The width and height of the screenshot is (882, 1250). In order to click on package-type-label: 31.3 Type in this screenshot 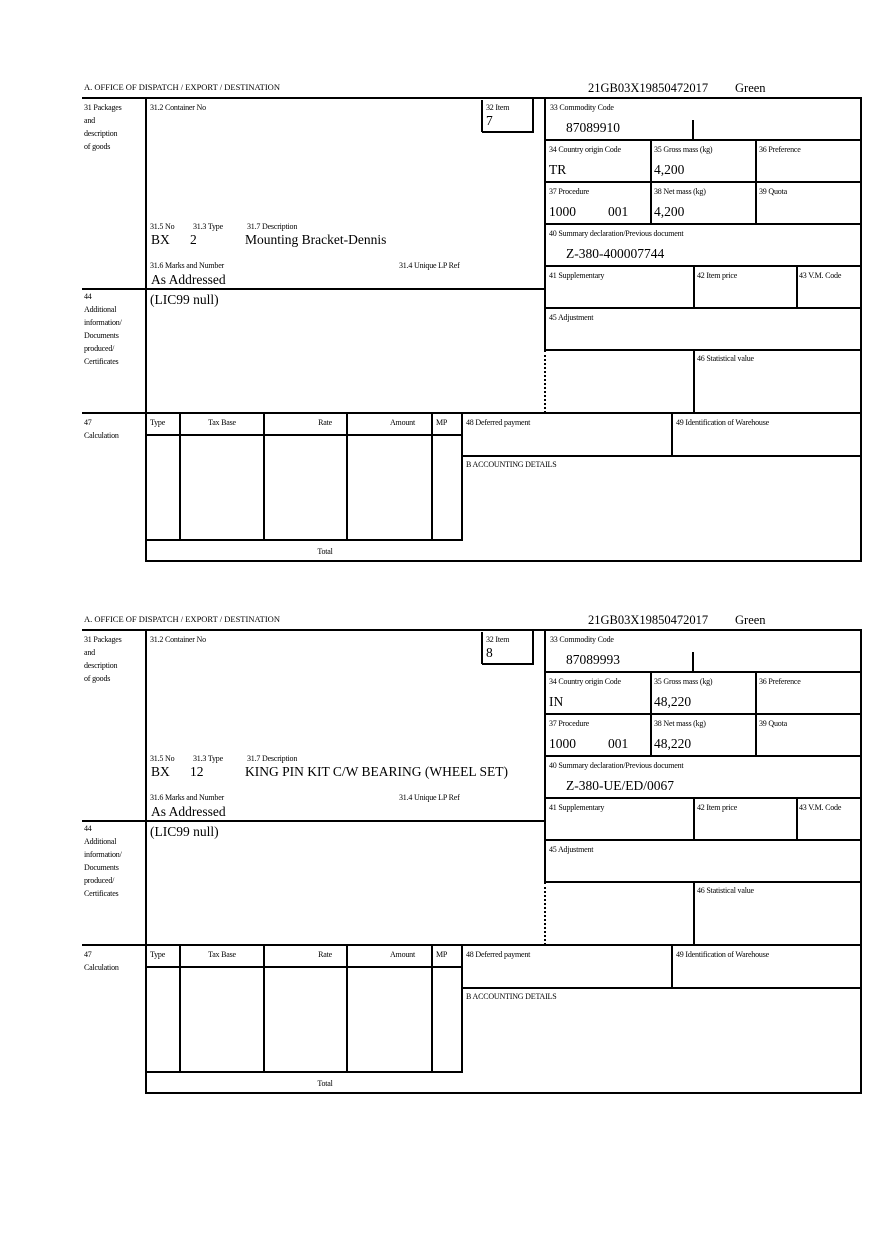, I will do `click(208, 758)`.